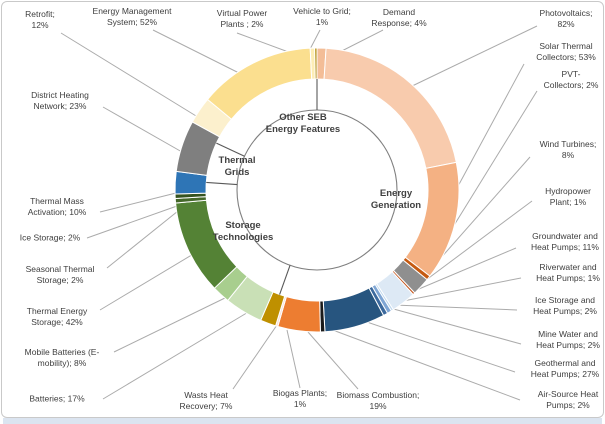 This screenshot has height=424, width=605. What do you see at coordinates (316, 63) in the screenshot?
I see `chart-segment: Vehicle to Grid` at bounding box center [316, 63].